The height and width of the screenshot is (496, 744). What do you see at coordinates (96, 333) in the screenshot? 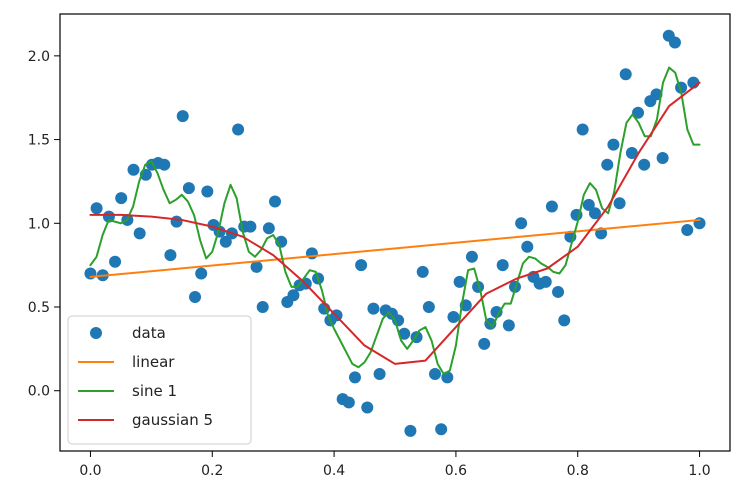
I see `legend-marker` at bounding box center [96, 333].